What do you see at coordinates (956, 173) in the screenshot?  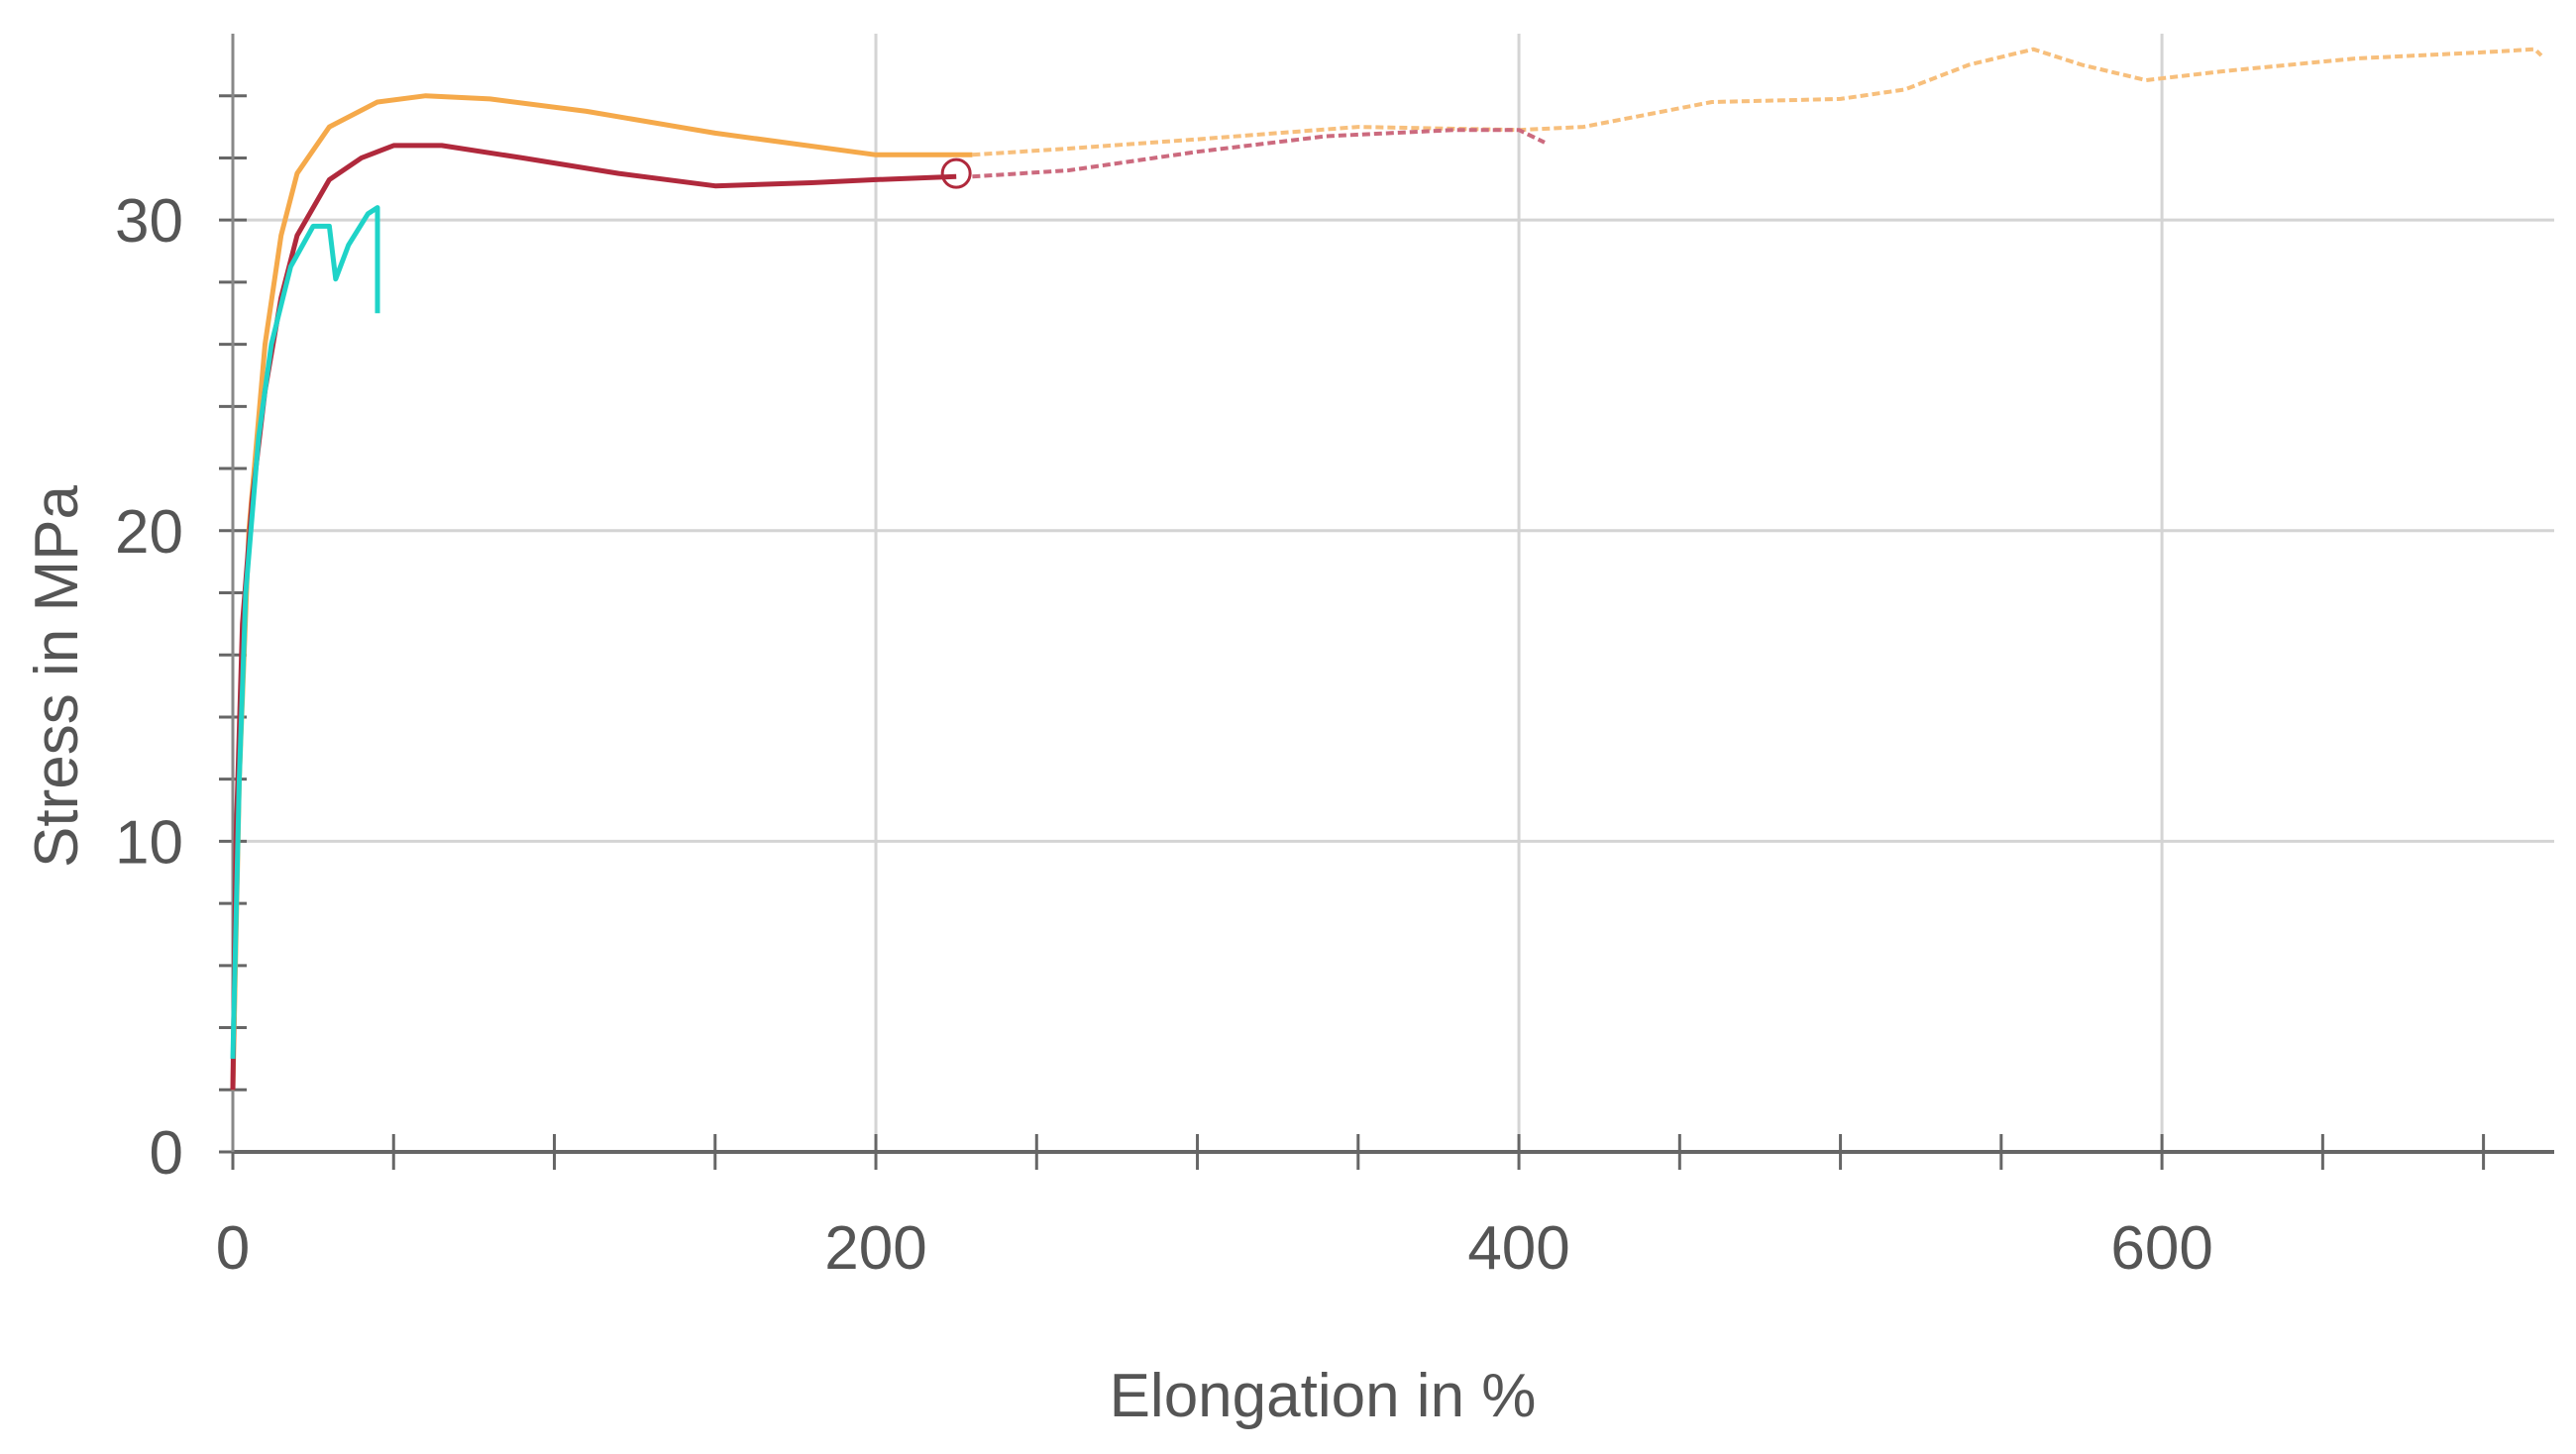 I see `point-marker` at bounding box center [956, 173].